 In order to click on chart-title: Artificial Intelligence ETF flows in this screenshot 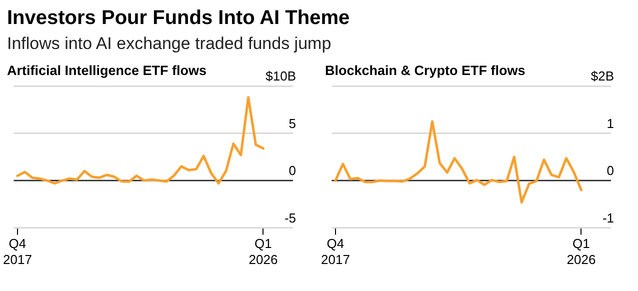, I will do `click(107, 70)`.